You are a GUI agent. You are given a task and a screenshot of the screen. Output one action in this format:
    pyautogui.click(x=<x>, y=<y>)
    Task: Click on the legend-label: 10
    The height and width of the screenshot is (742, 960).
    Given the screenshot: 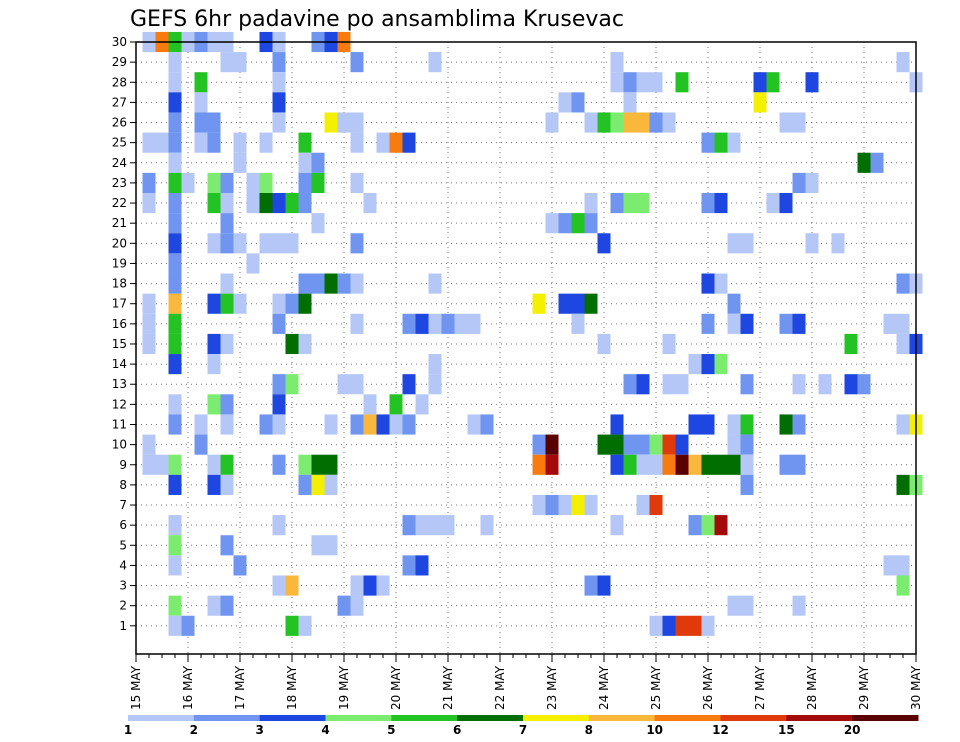 What is the action you would take?
    pyautogui.click(x=654, y=730)
    